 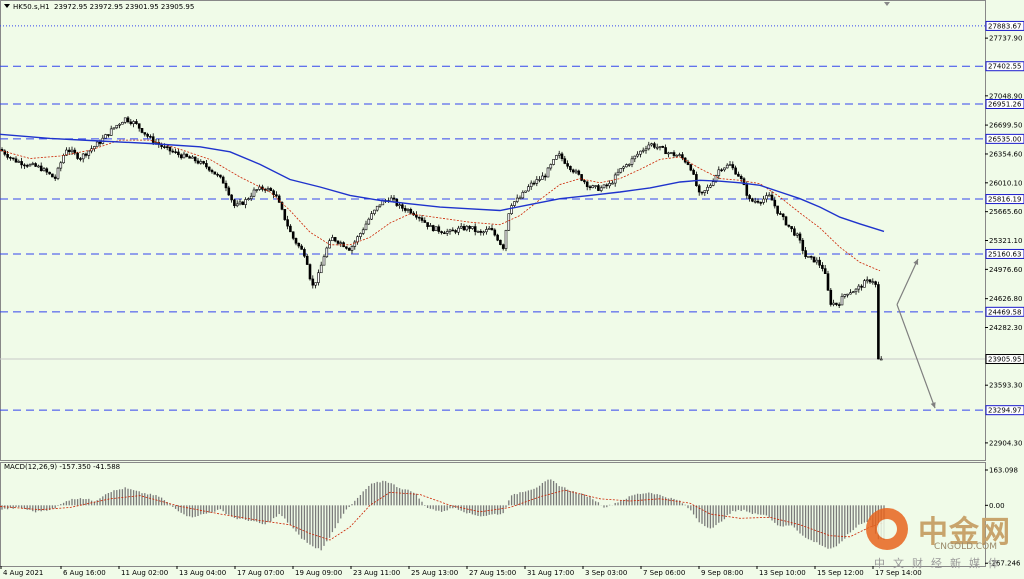 I want to click on level-price-label: 27883.67, so click(x=1004, y=26).